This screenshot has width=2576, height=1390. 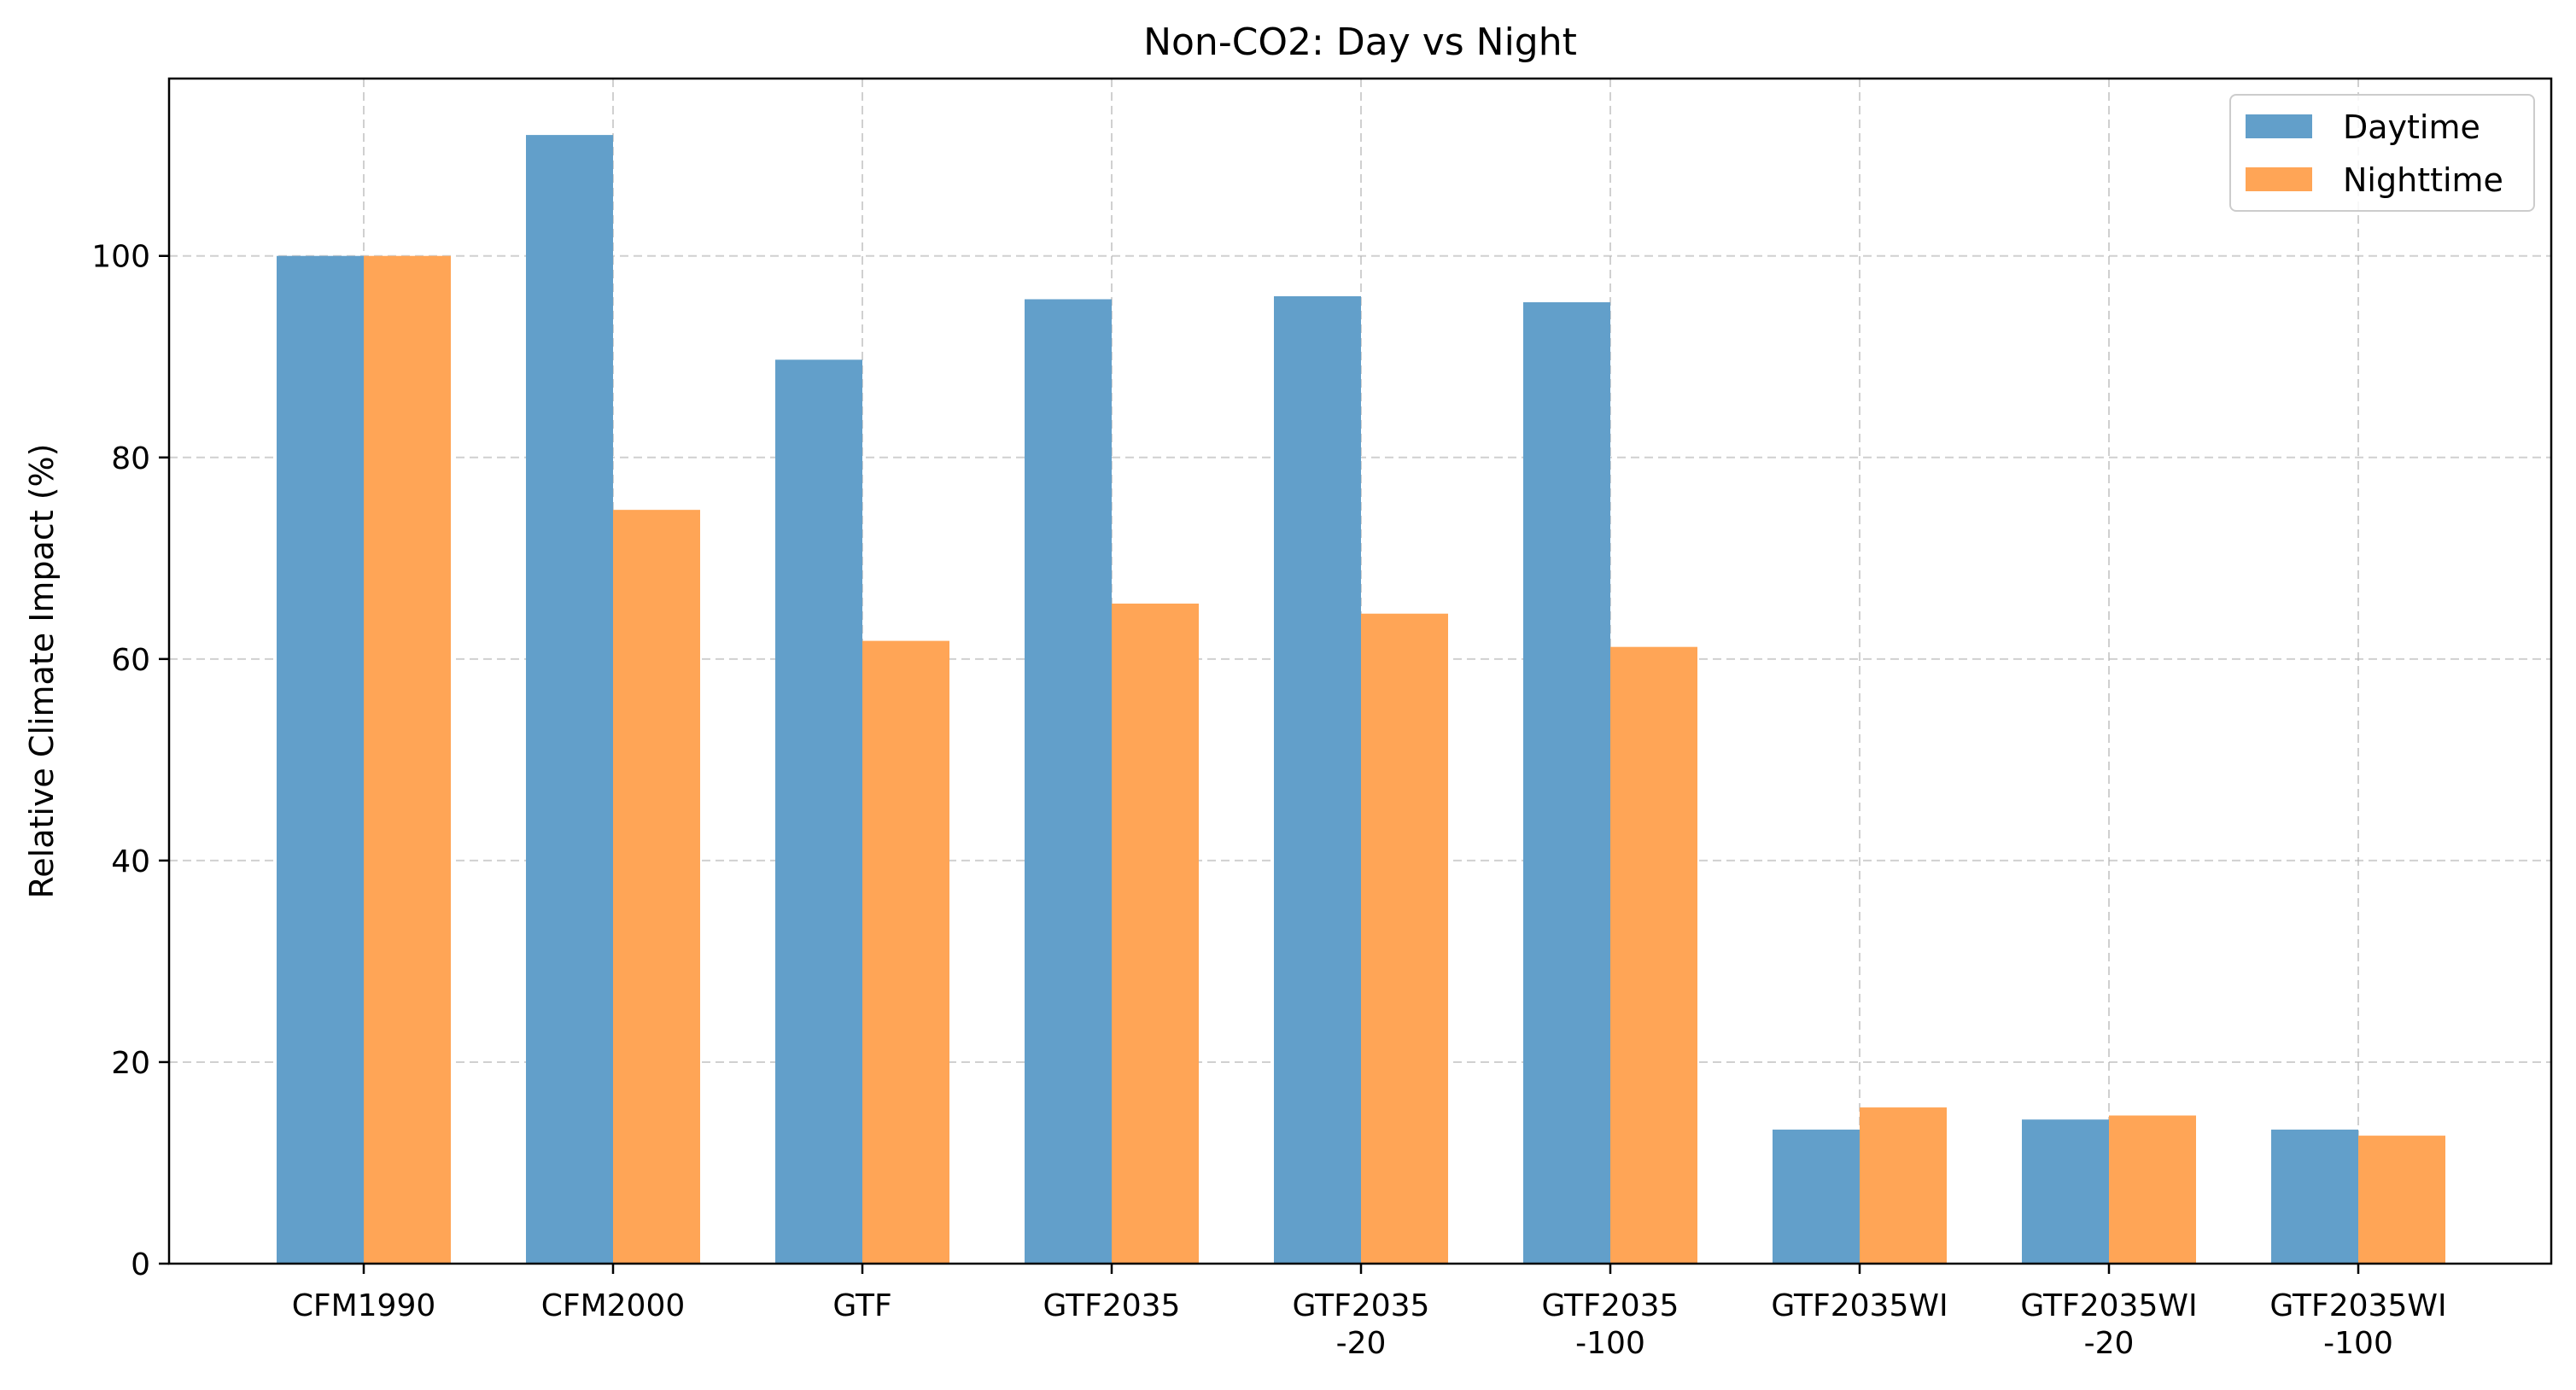 What do you see at coordinates (613, 1305) in the screenshot?
I see `x-tick-label: CFM2000` at bounding box center [613, 1305].